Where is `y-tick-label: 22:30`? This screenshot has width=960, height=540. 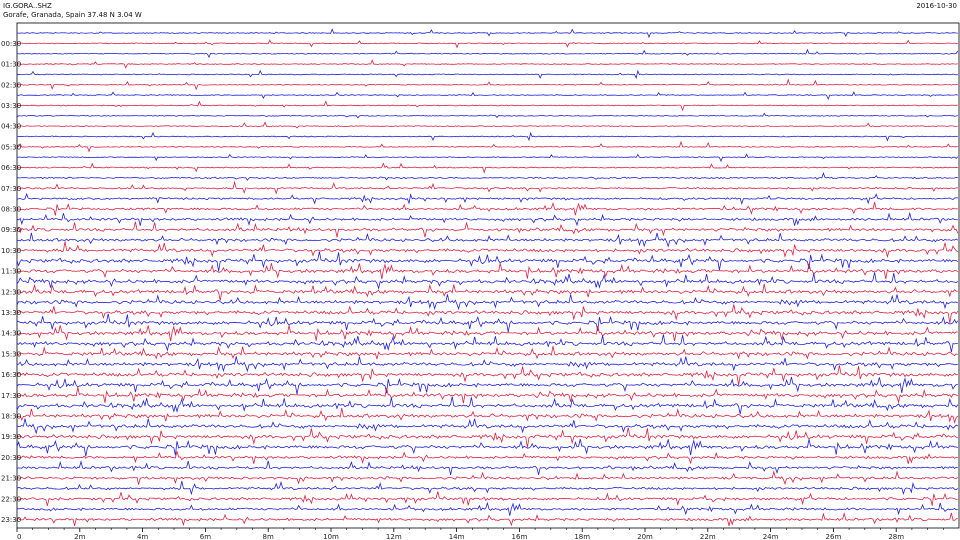 y-tick-label: 22:30 is located at coordinates (11, 499).